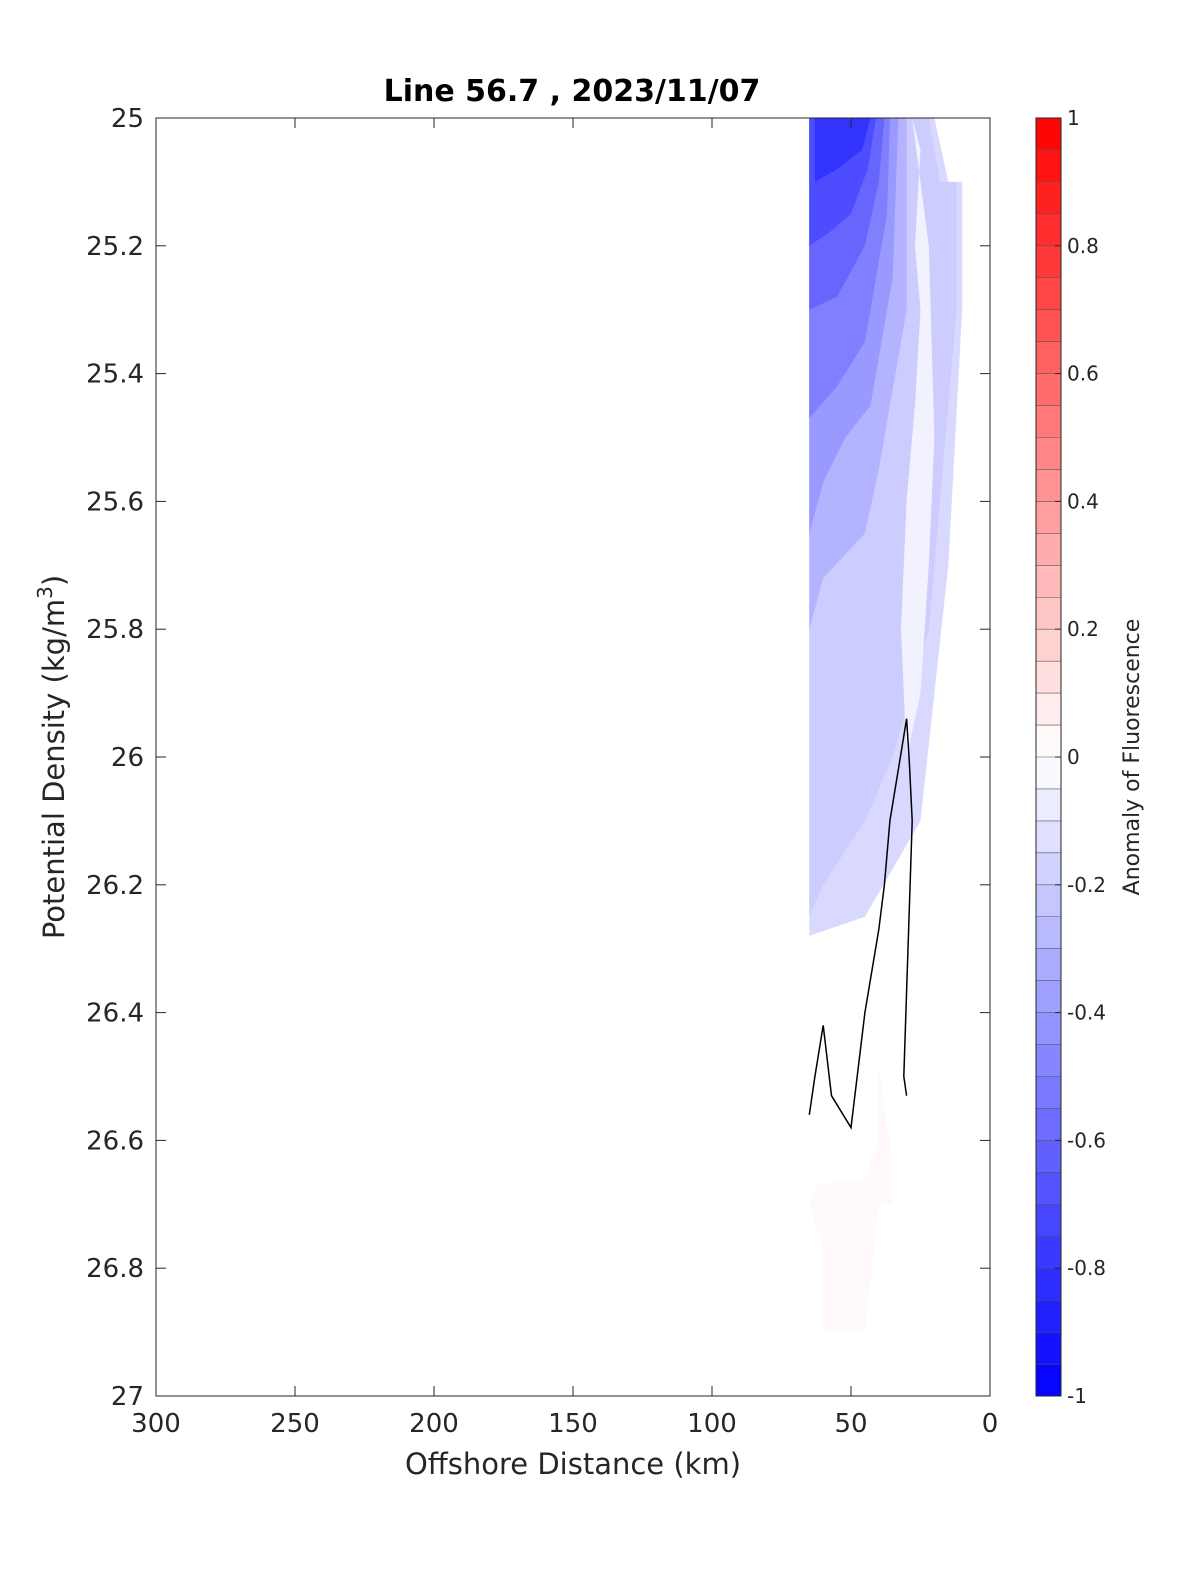 The height and width of the screenshot is (1575, 1200). Describe the element at coordinates (127, 1397) in the screenshot. I see `y-tick-label: 27` at that location.